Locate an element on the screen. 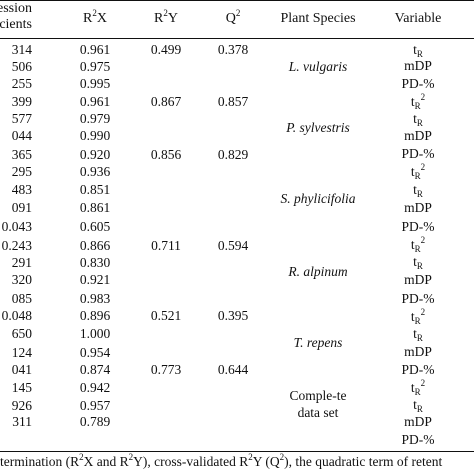  r2y-cell: 0.773 is located at coordinates (166, 369).